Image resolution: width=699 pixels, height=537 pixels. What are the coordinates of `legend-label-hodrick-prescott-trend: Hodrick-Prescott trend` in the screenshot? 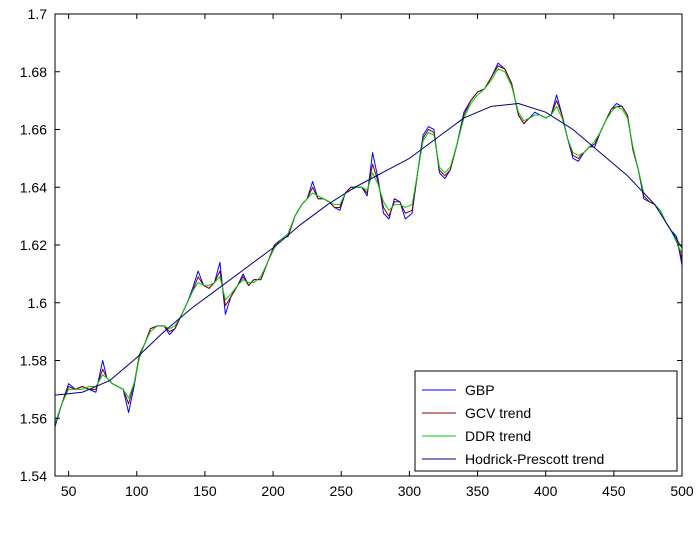 It's located at (534, 459).